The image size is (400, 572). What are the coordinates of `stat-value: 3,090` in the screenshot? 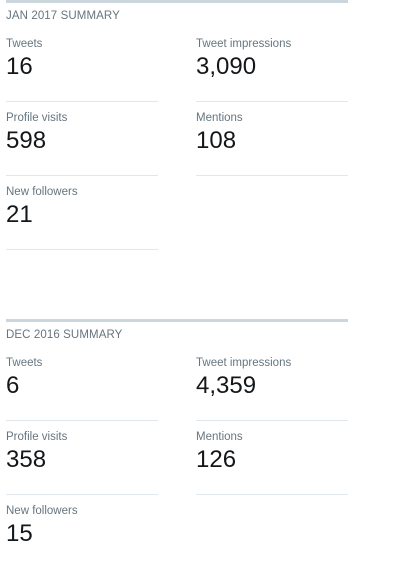 It's located at (226, 66).